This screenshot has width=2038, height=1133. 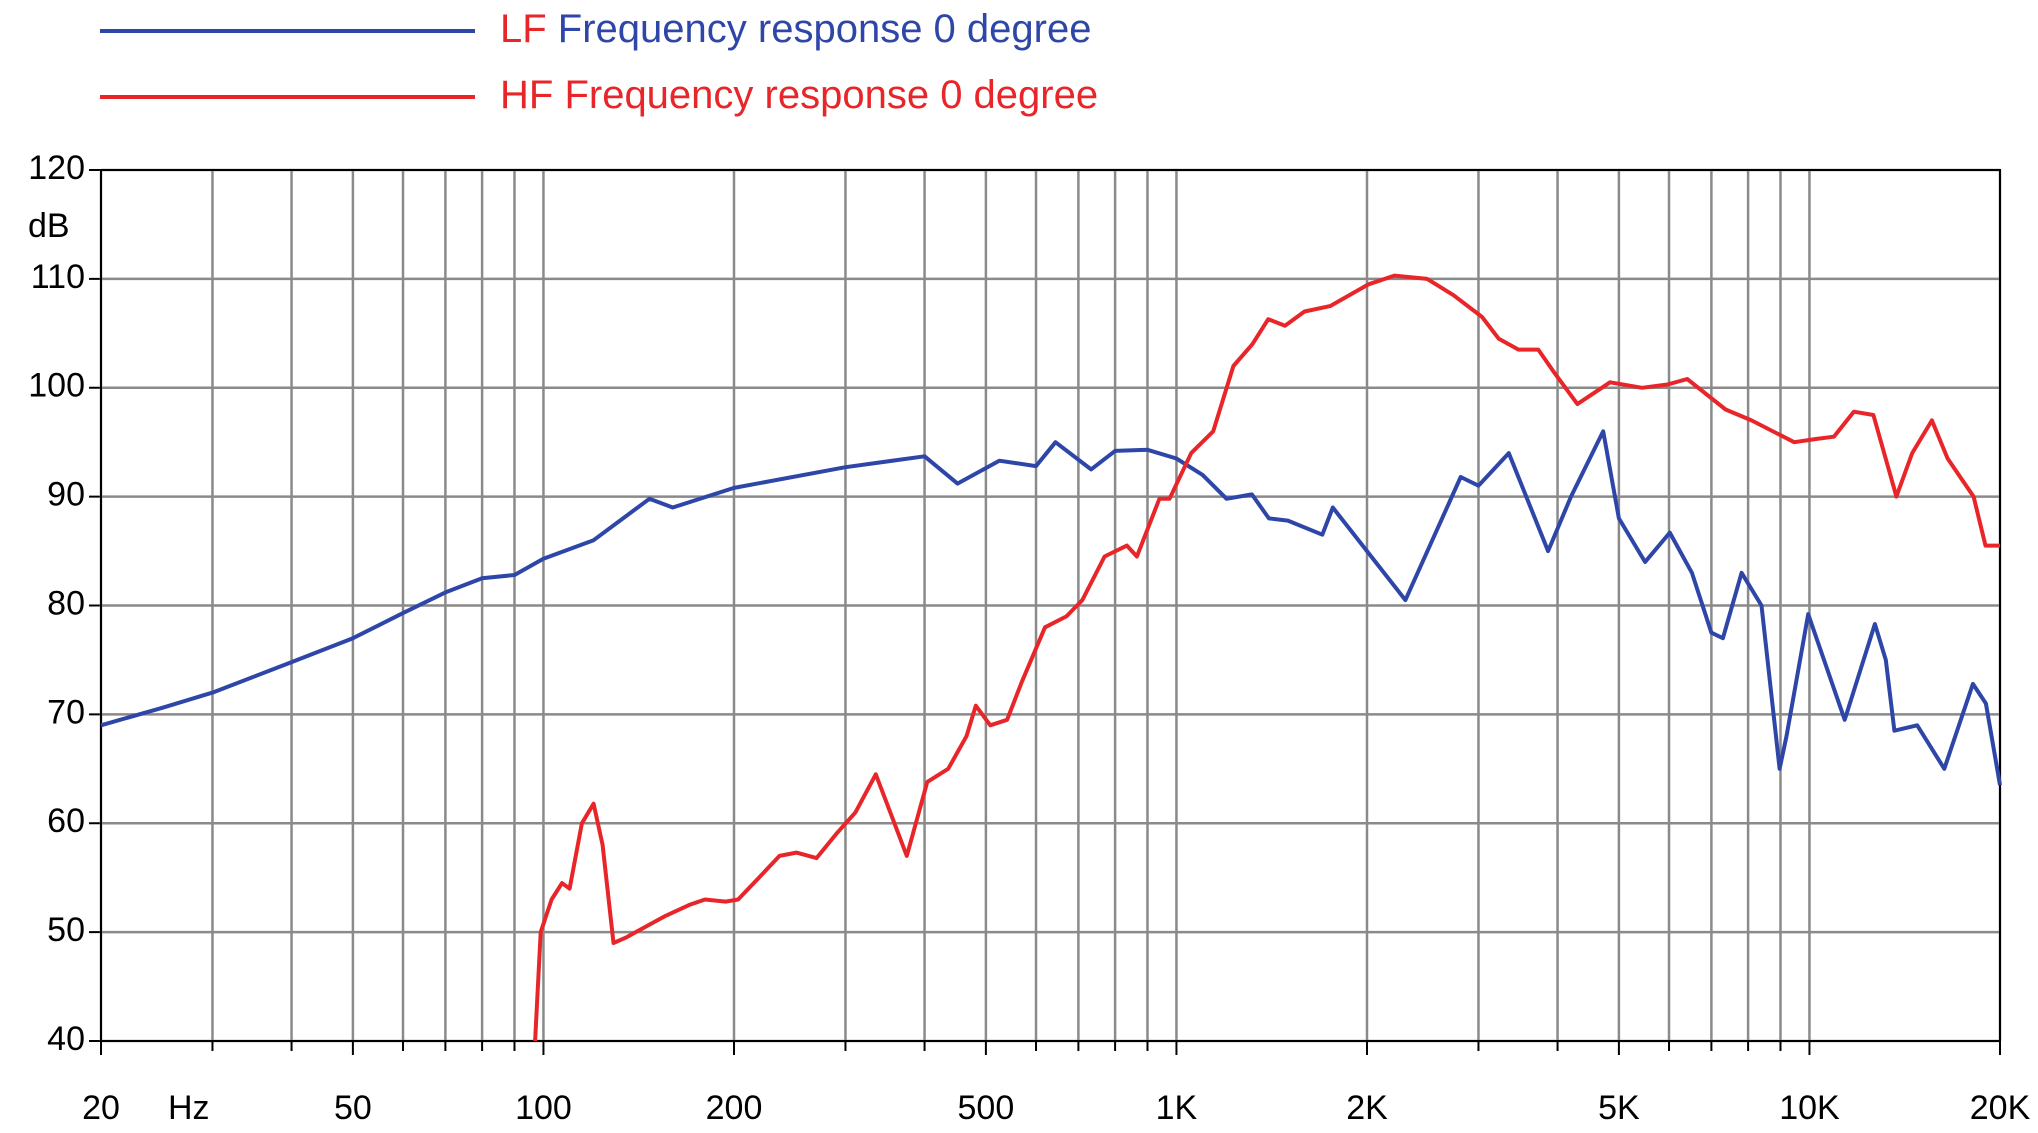 What do you see at coordinates (189, 1108) in the screenshot?
I see `x-axis-label: Hz` at bounding box center [189, 1108].